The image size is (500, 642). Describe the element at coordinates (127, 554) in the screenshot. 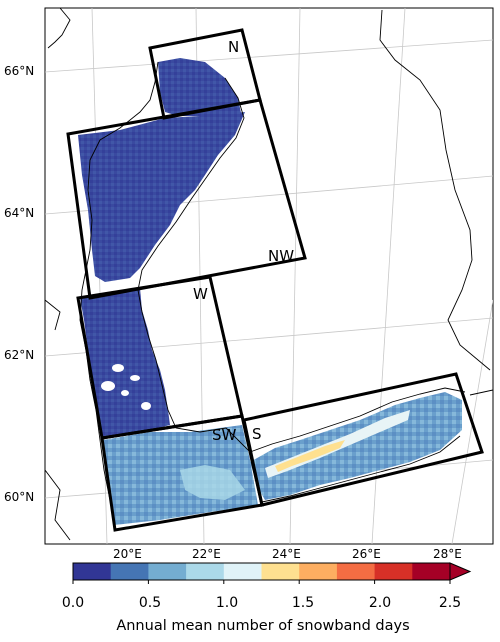

I see `lon-label-20: 20°E` at that location.